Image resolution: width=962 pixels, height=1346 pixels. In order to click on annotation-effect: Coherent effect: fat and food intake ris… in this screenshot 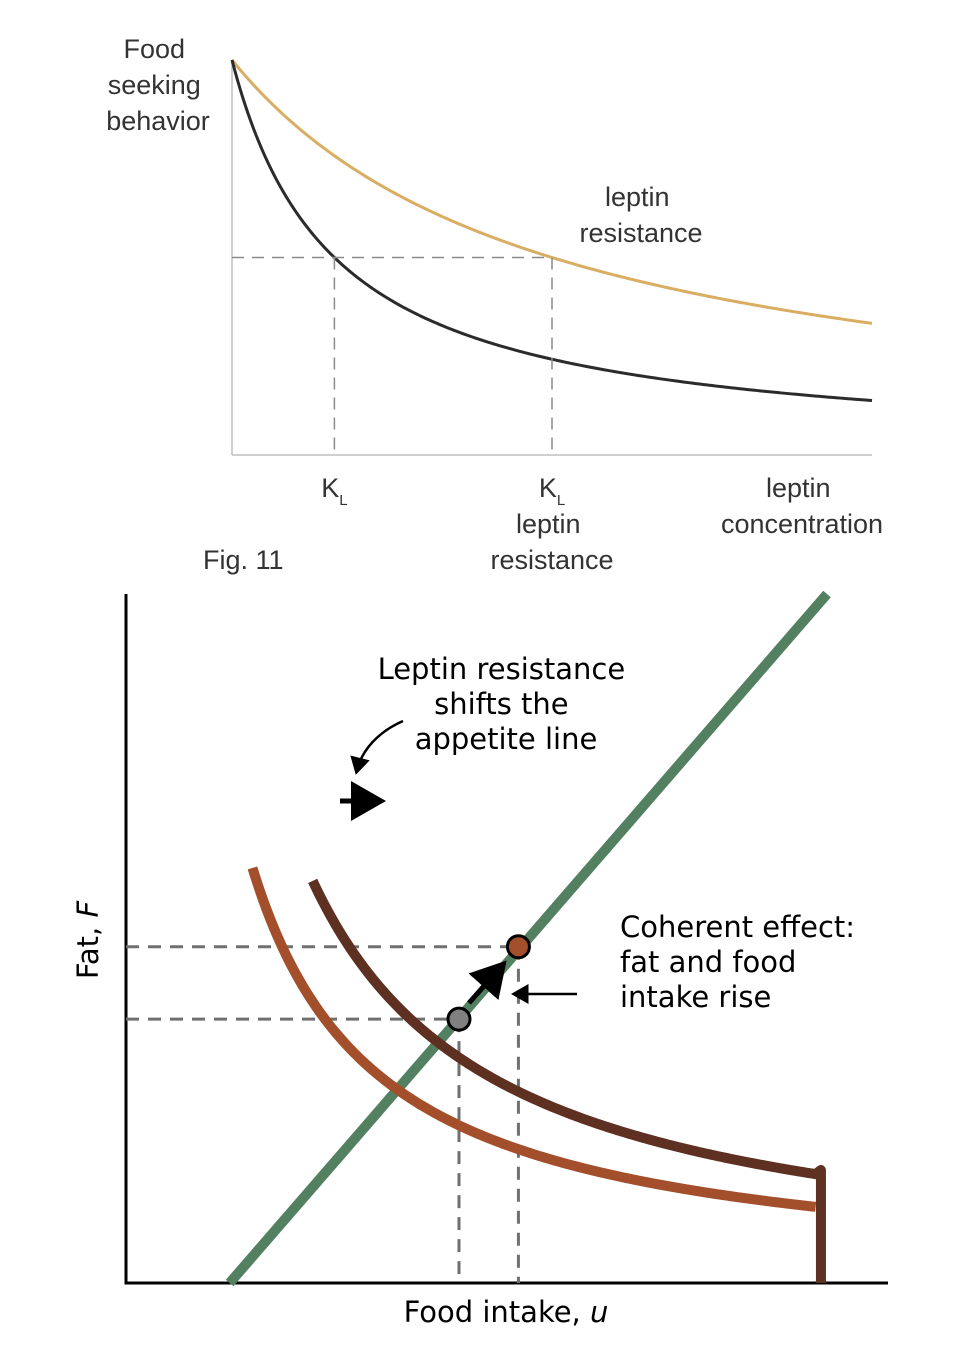, I will do `click(742, 962)`.